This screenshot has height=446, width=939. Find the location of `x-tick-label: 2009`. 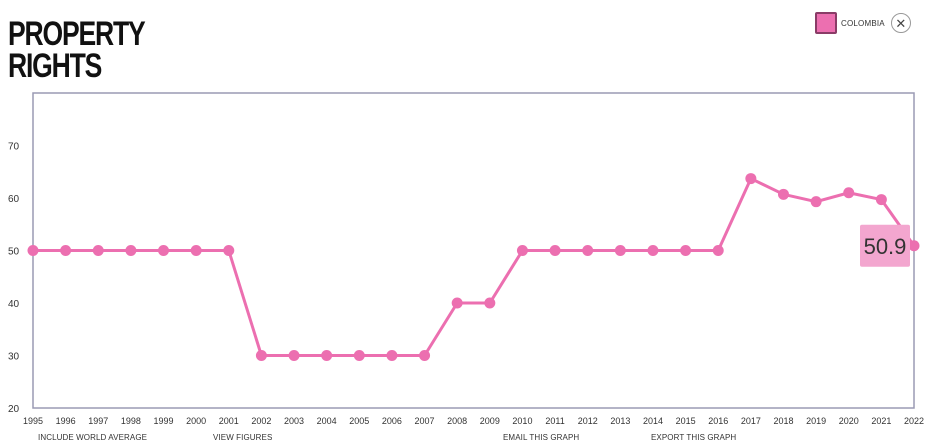

x-tick-label: 2009 is located at coordinates (490, 421).